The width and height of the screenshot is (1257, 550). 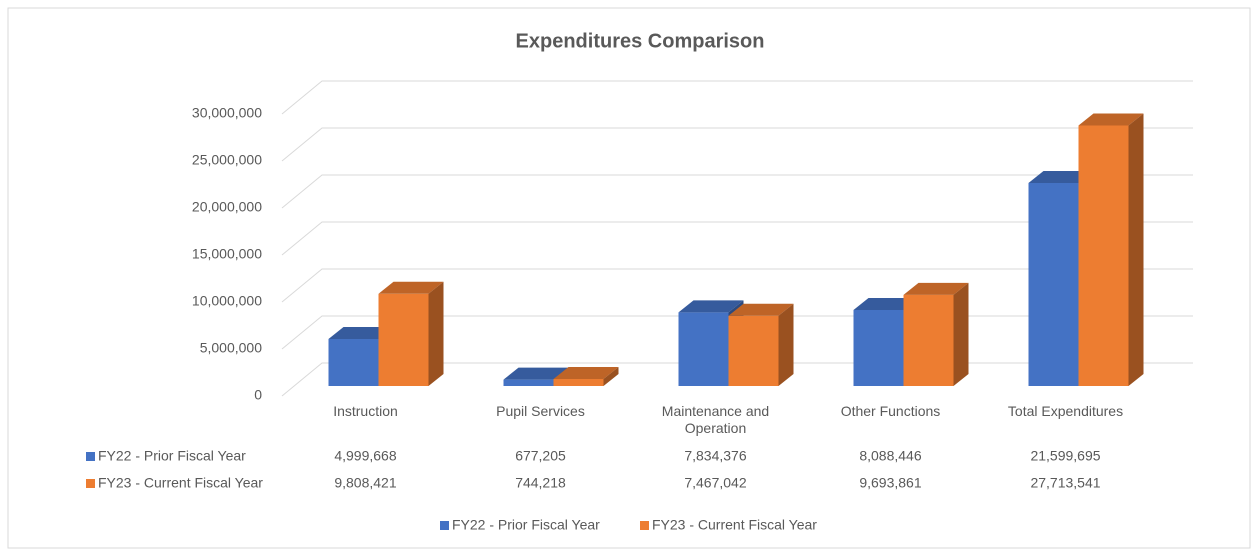 I want to click on x-tick-label-box: Instruction, so click(x=365, y=411).